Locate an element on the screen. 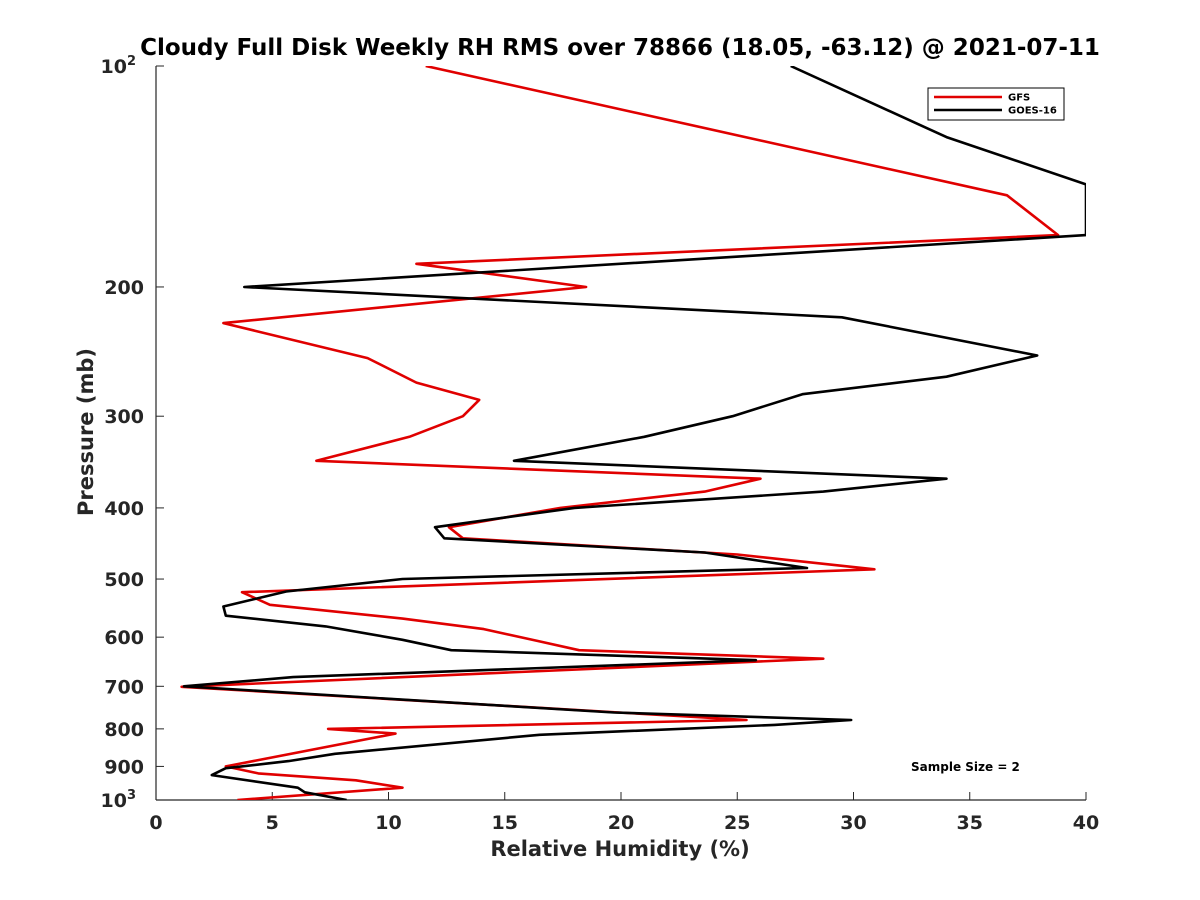  y-tick-label: 10² is located at coordinates (119, 66).